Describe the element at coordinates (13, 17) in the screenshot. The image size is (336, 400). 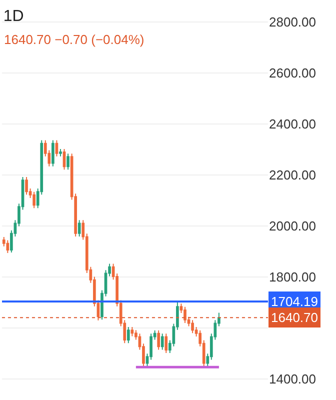
I see `text: 1D` at that location.